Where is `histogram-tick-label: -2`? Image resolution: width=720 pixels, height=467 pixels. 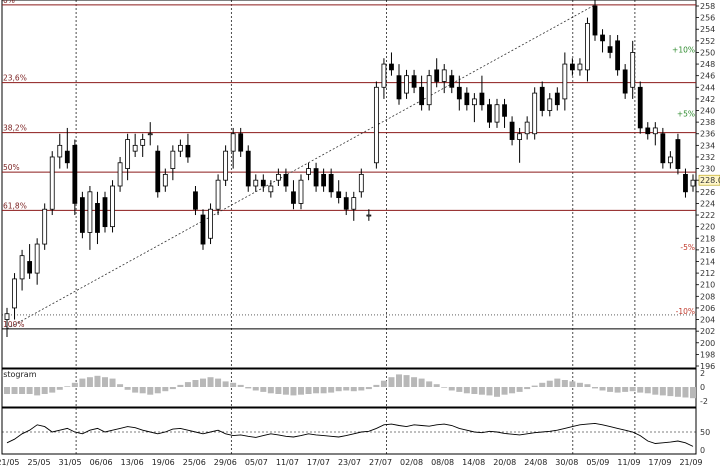
histogram-tick-label: -2 is located at coordinates (704, 401).